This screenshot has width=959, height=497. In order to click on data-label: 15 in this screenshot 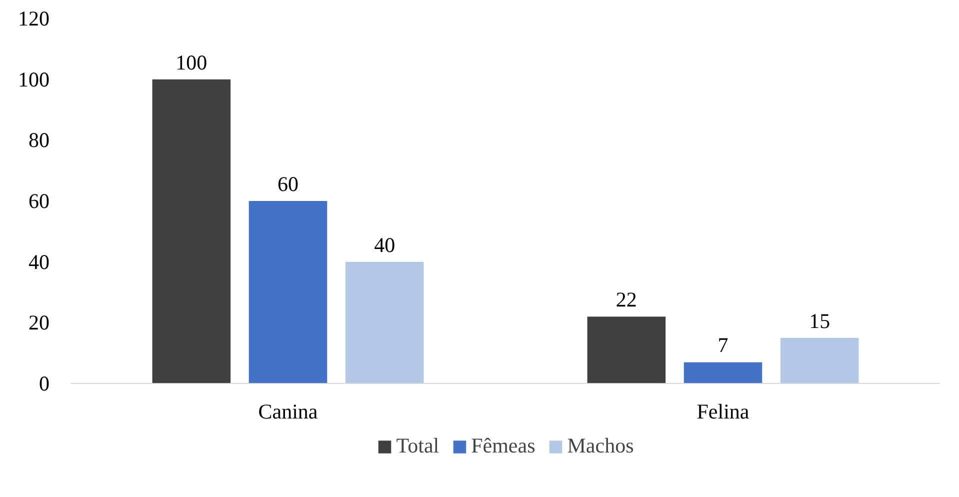, I will do `click(819, 320)`.